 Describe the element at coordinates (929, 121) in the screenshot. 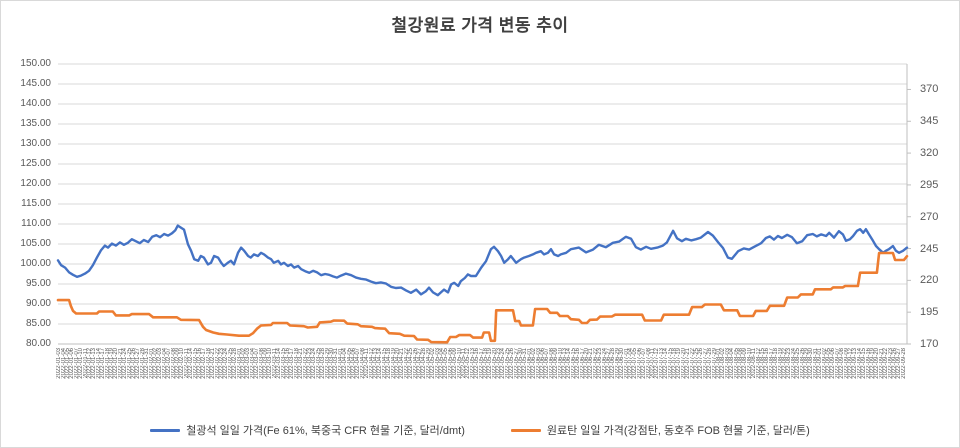

I see `y-right-tick-label: 345` at that location.